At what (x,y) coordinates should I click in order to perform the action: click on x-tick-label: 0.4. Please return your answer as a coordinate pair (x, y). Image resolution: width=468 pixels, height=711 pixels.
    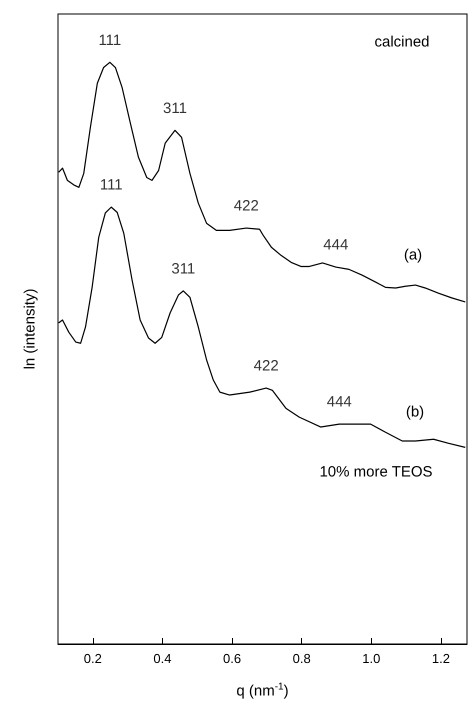
    Looking at the image, I should click on (162, 658).